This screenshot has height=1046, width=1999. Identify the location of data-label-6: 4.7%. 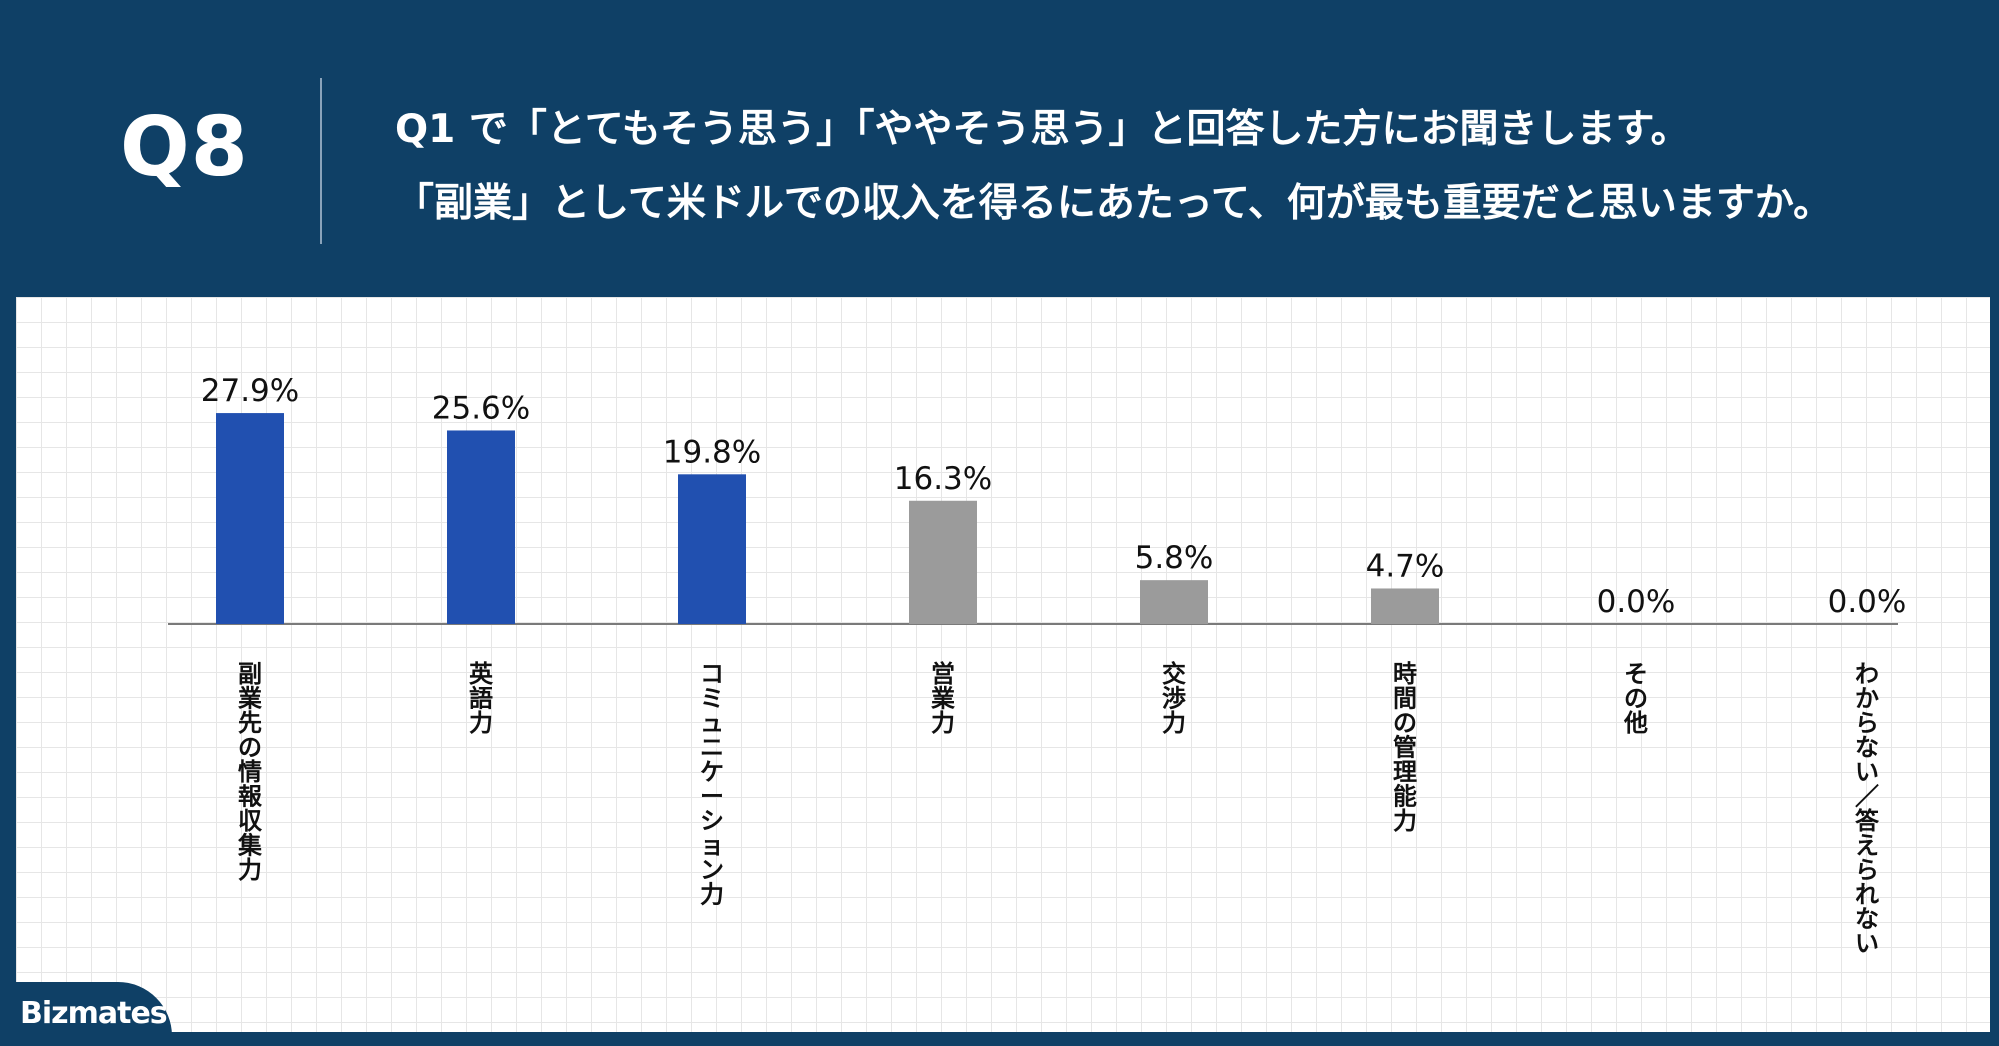
(1405, 566).